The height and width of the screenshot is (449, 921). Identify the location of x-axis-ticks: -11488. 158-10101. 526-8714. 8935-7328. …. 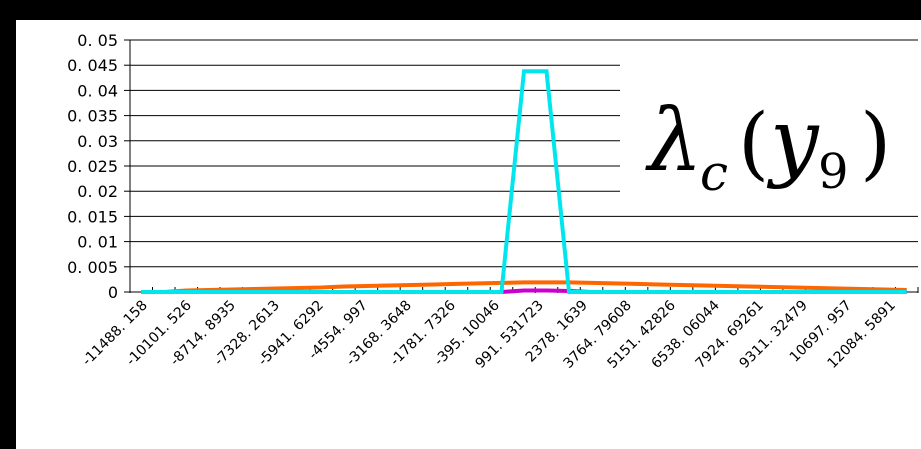
(489, 334).